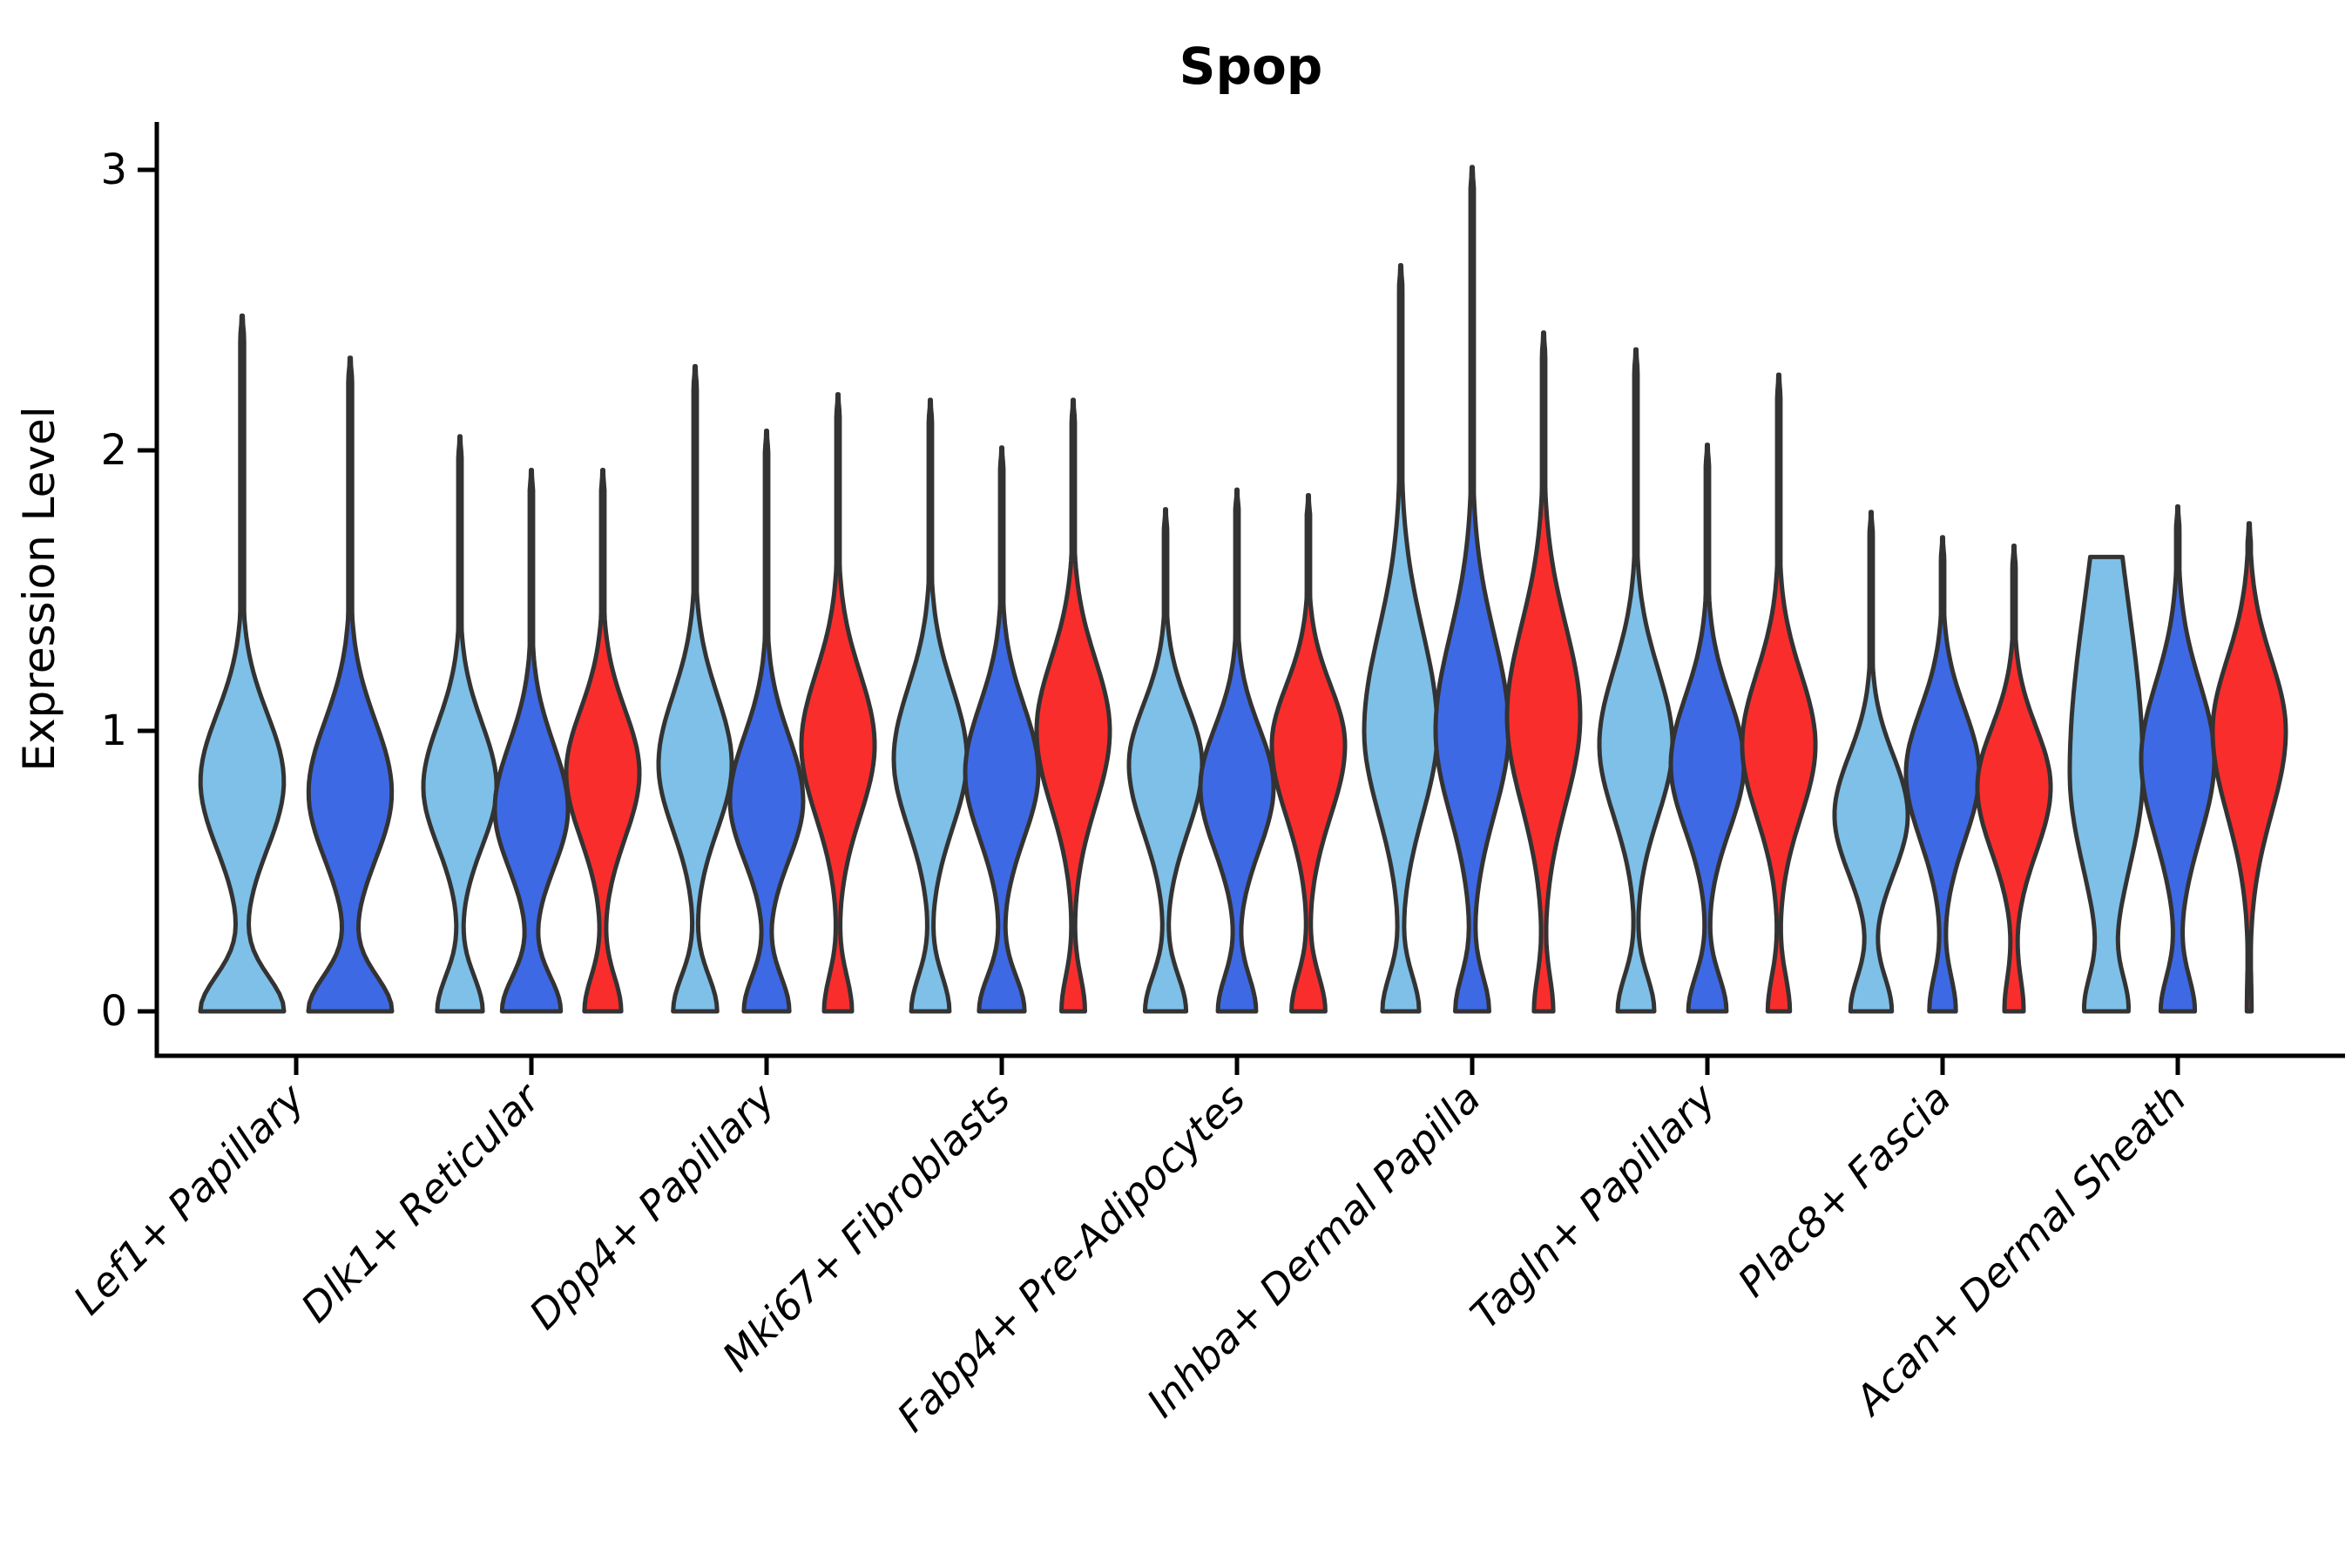 The image size is (2352, 1568). What do you see at coordinates (1165, 761) in the screenshot?
I see `violin-fabp4-pre-adipocytes-series0` at bounding box center [1165, 761].